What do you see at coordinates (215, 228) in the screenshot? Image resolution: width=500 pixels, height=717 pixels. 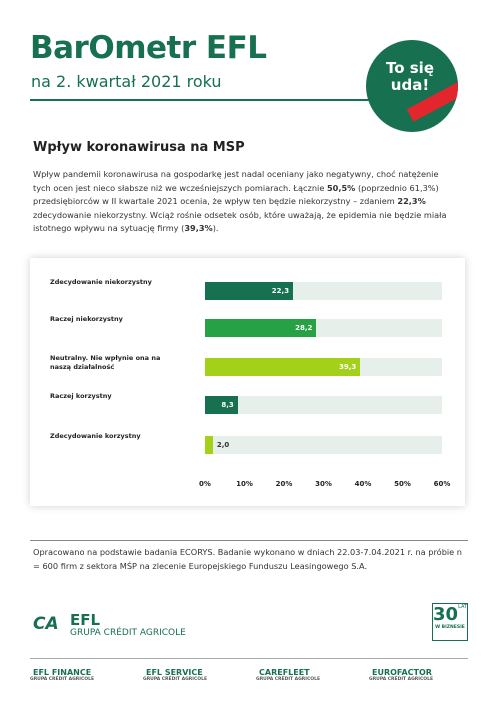 I see `intro-text: ).` at bounding box center [215, 228].